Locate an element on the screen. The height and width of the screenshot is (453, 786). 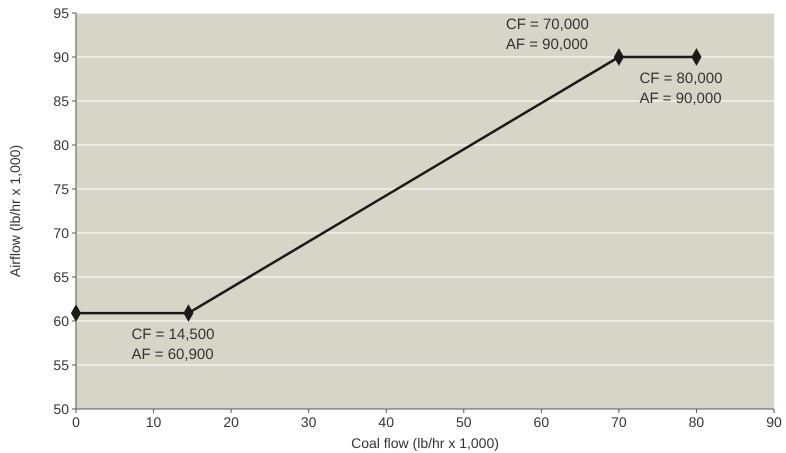
x-tick-label: 10 is located at coordinates (154, 422).